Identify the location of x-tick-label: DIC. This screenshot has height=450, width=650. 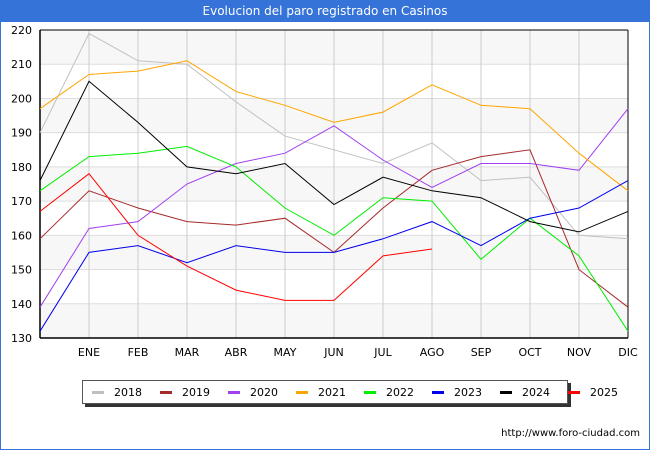
(628, 352).